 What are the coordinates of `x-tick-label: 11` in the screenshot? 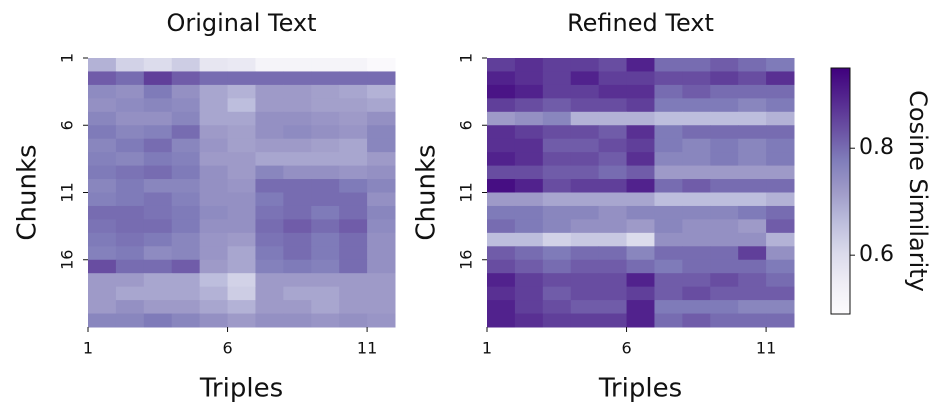 It's located at (367, 348).